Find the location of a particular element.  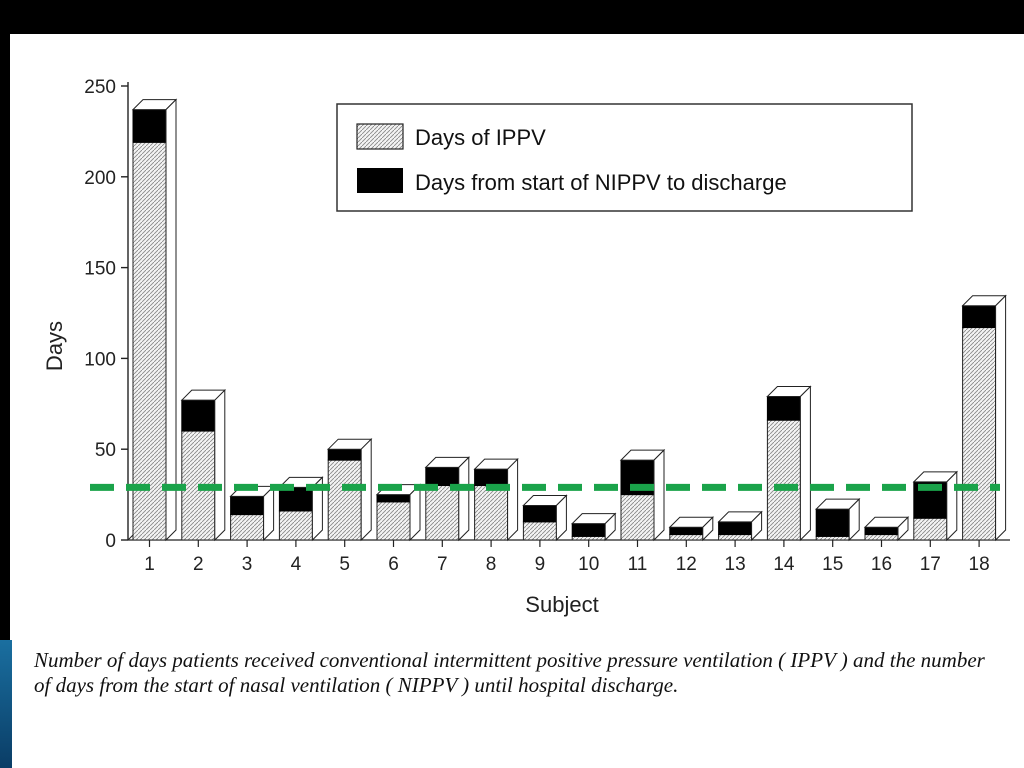

x-tick-label: 6 is located at coordinates (393, 564).